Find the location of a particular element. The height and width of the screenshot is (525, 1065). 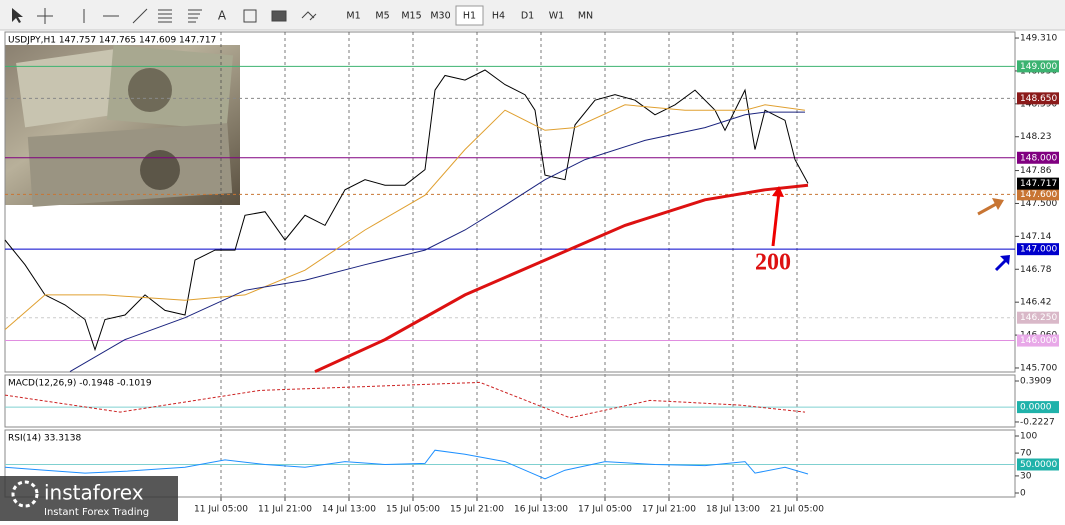

current-price-box is located at coordinates (1038, 183).